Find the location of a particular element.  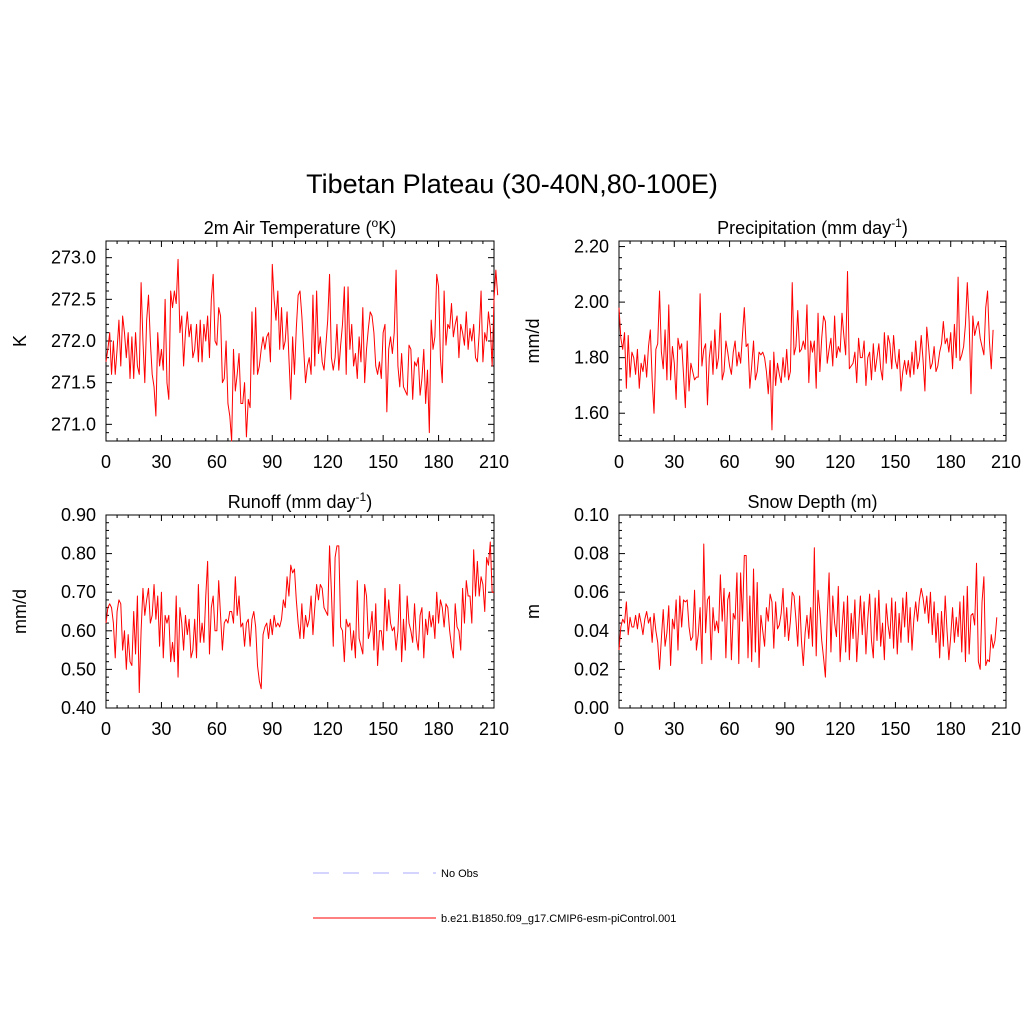

panel-title: Snow Depth (m) is located at coordinates (812, 502).